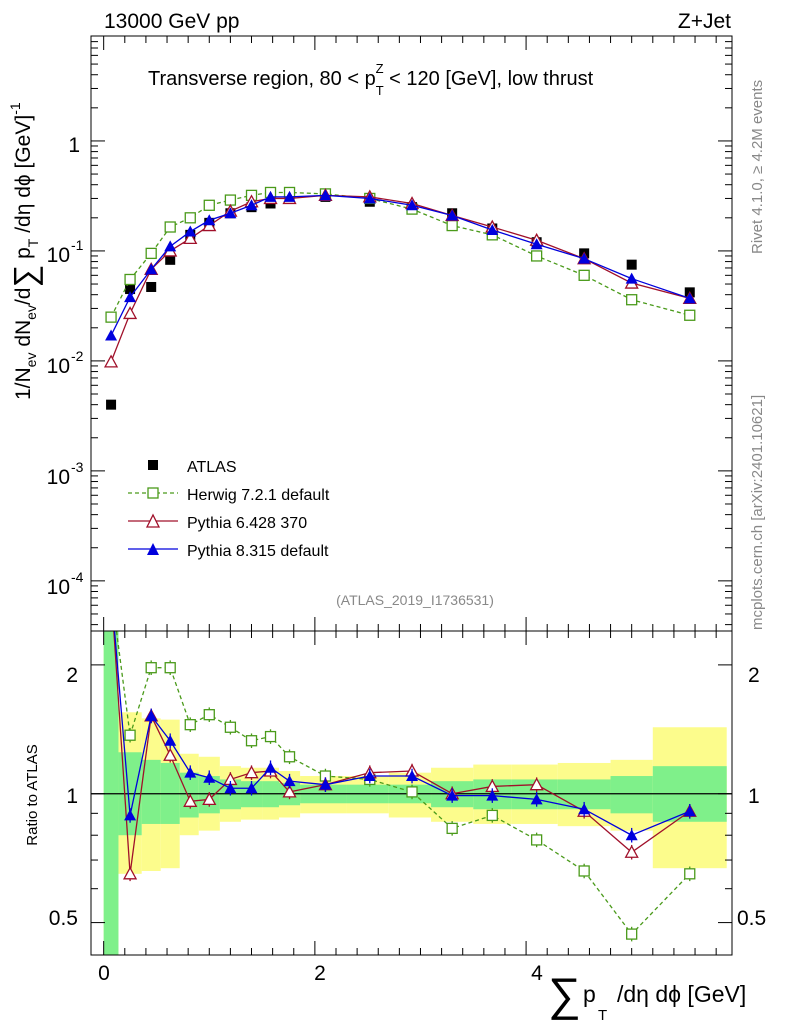 The width and height of the screenshot is (786, 1024). I want to click on collision-label: 13000 GeV pp, so click(171, 21).